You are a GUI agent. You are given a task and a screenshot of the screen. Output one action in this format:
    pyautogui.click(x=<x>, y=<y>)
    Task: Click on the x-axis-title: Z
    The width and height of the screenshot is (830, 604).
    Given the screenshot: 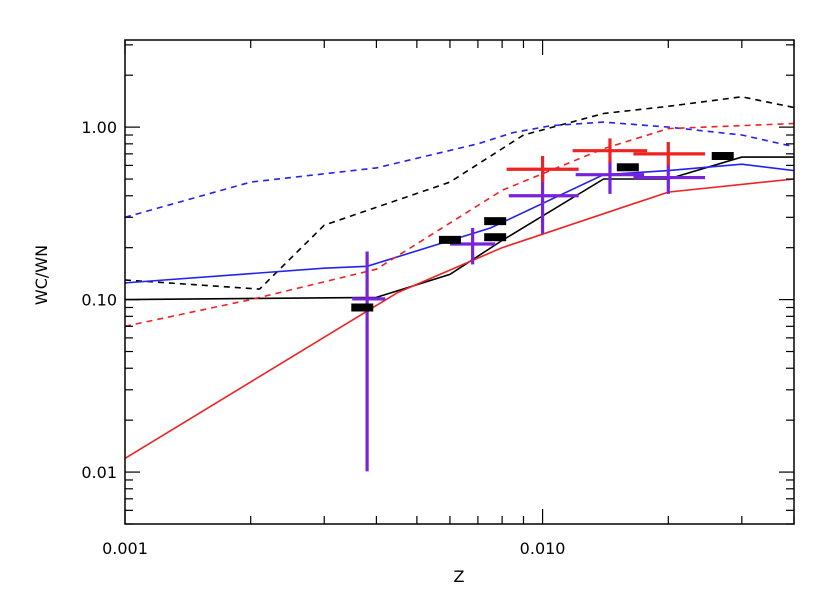 What is the action you would take?
    pyautogui.click(x=459, y=576)
    